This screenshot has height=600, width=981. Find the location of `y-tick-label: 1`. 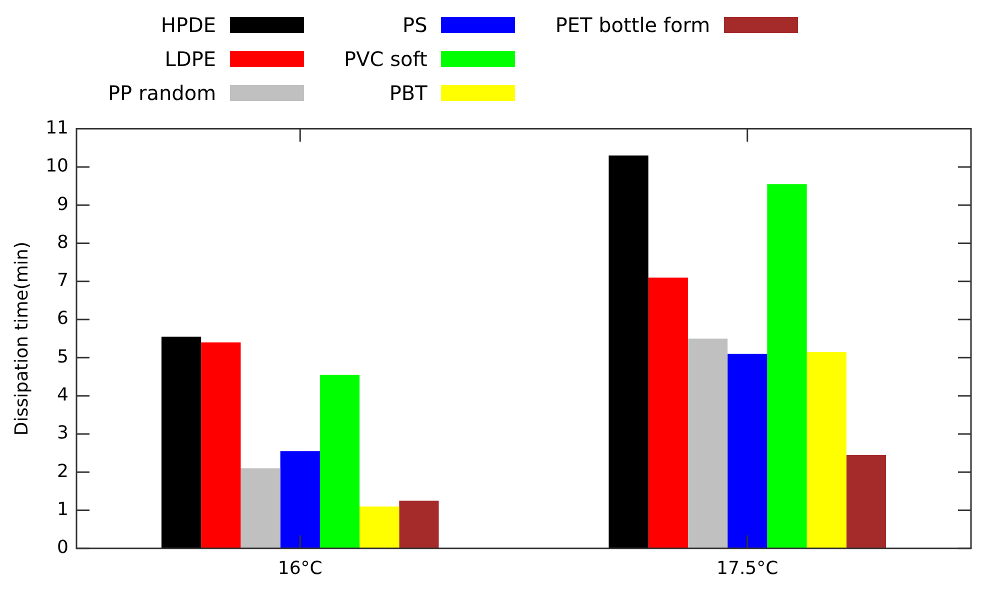

y-tick-label: 1 is located at coordinates (63, 509).